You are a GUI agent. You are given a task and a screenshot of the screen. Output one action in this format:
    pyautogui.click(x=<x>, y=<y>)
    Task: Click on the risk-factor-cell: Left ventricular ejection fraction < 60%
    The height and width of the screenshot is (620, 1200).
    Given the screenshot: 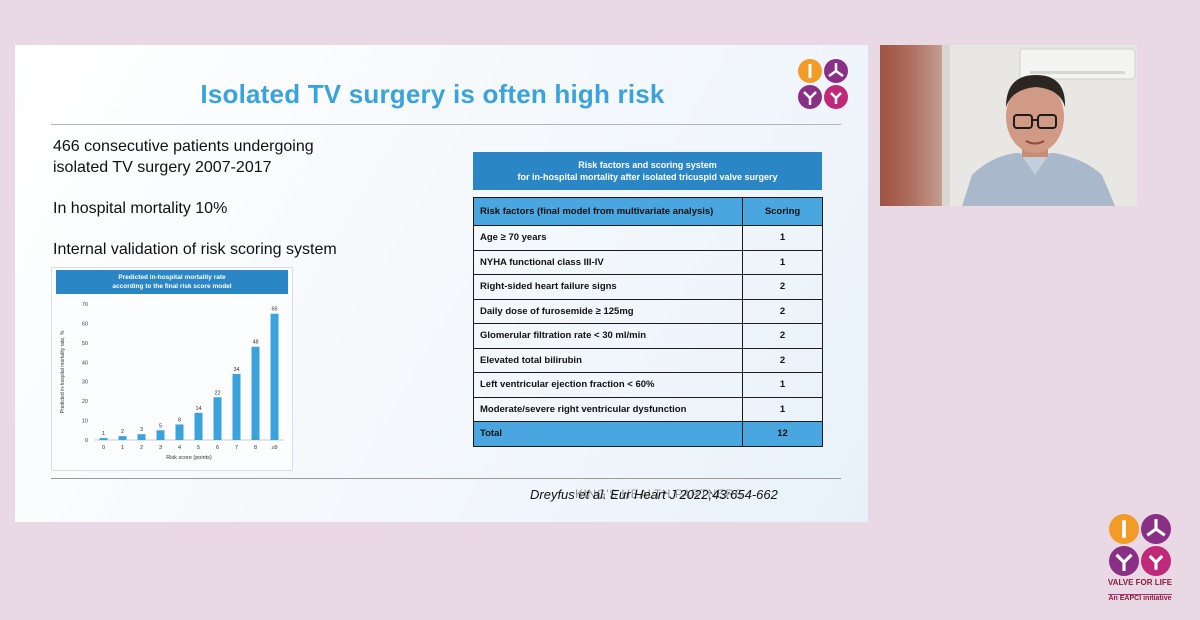 What is the action you would take?
    pyautogui.click(x=608, y=385)
    